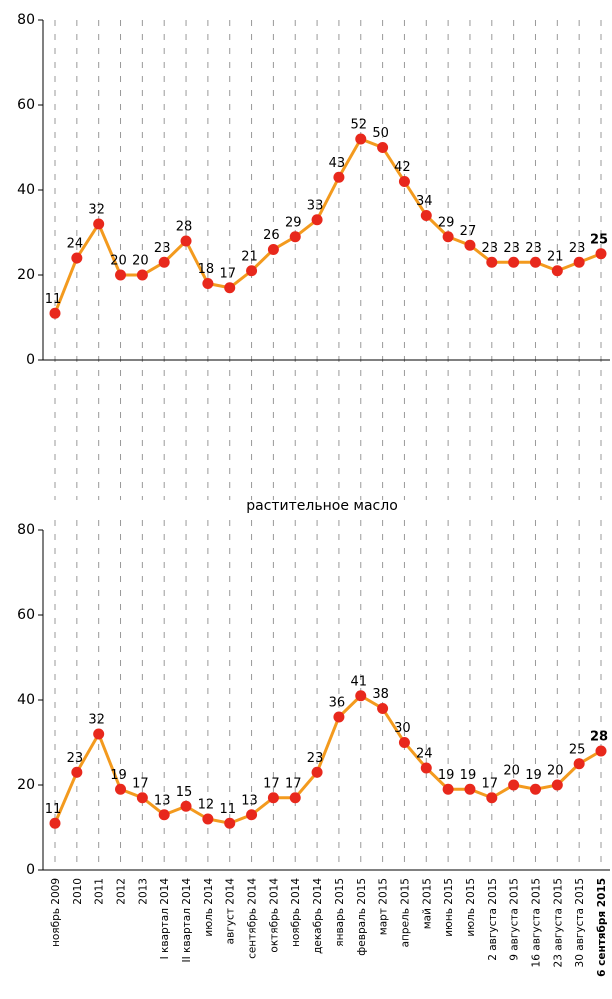 Image resolution: width=612 pixels, height=999 pixels. What do you see at coordinates (580, 922) in the screenshot?
I see `x-tick-label: 30 августа 2015` at bounding box center [580, 922].